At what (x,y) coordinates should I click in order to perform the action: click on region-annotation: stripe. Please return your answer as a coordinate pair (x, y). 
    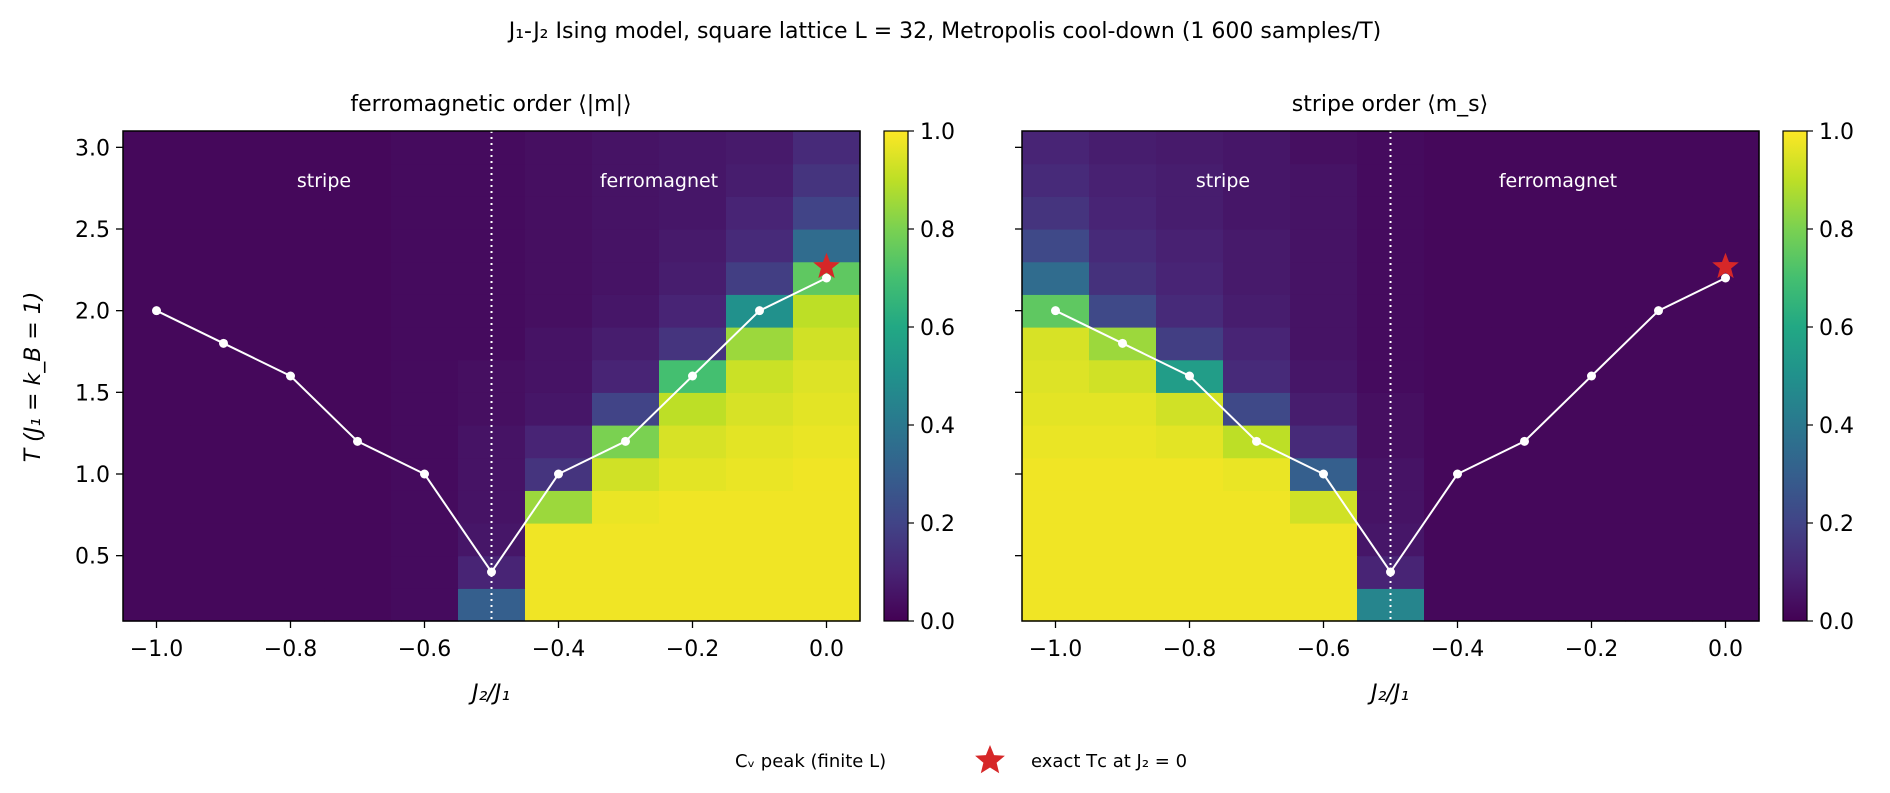
    Looking at the image, I should click on (1223, 181).